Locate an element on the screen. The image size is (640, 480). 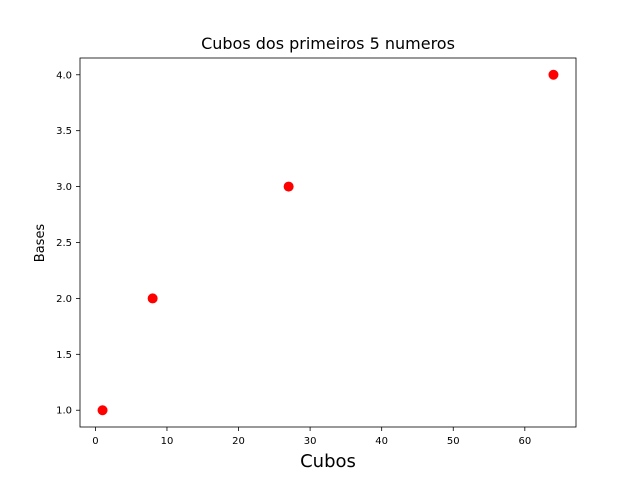
y-axis-label: Bases is located at coordinates (40, 243).